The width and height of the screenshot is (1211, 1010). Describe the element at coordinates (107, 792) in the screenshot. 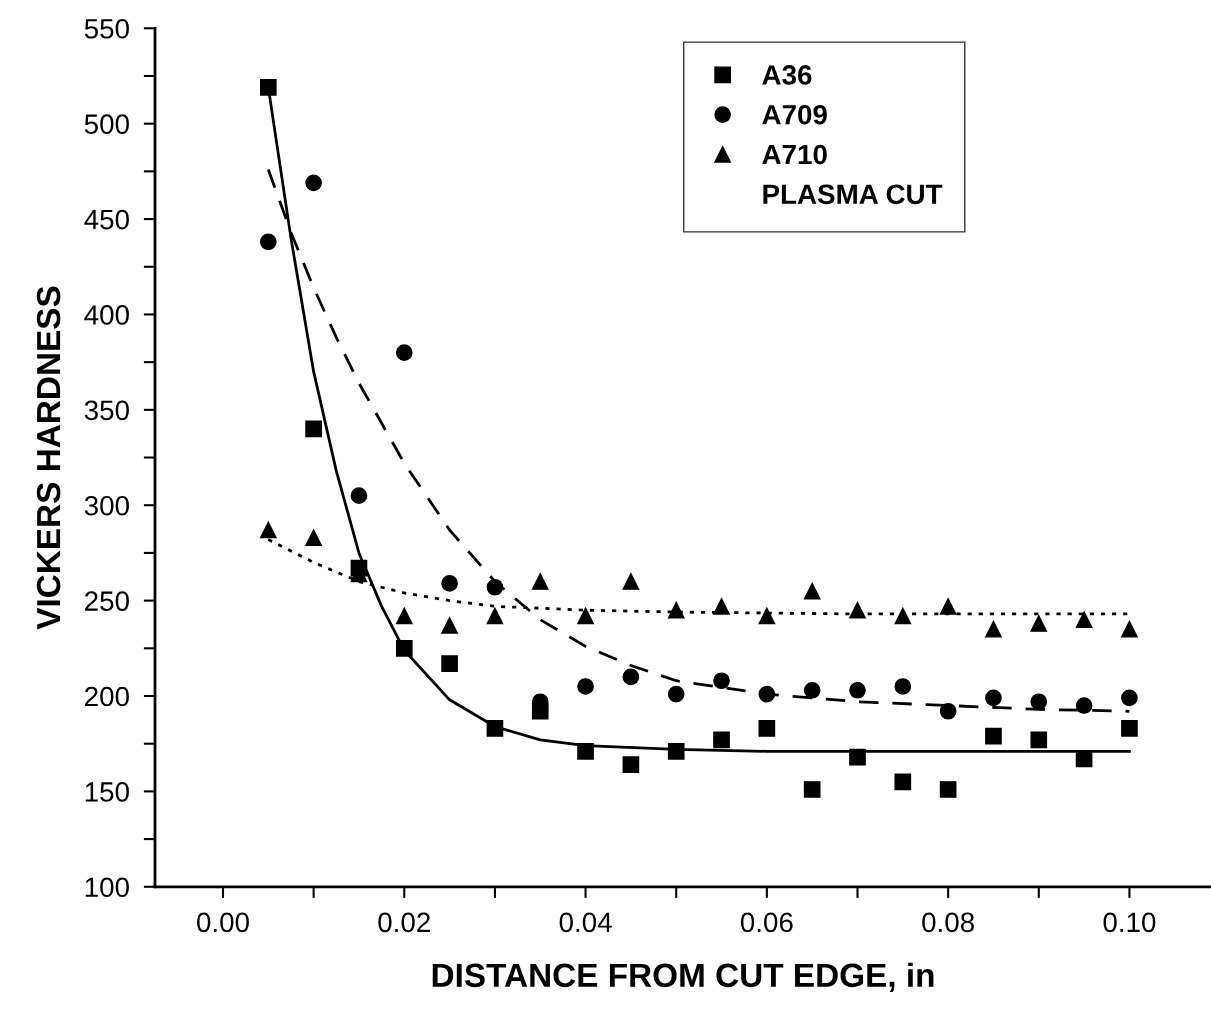

I see `y-tick-label: 150` at that location.